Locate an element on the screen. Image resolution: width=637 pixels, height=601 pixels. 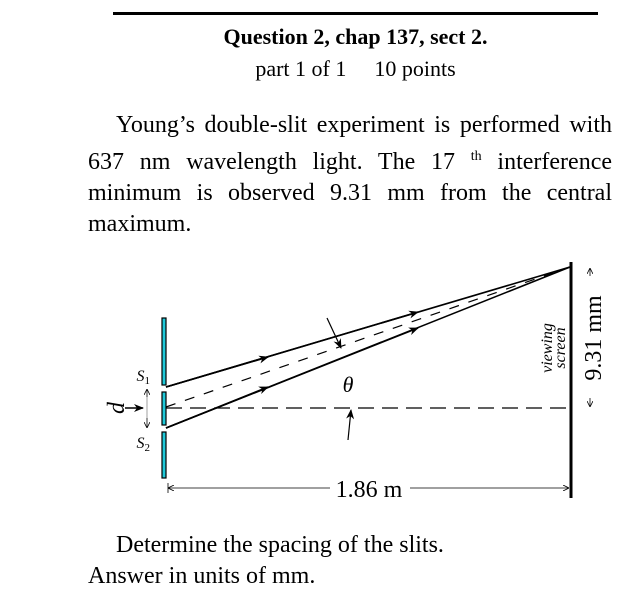
points-label: 10 points is located at coordinates (415, 68).